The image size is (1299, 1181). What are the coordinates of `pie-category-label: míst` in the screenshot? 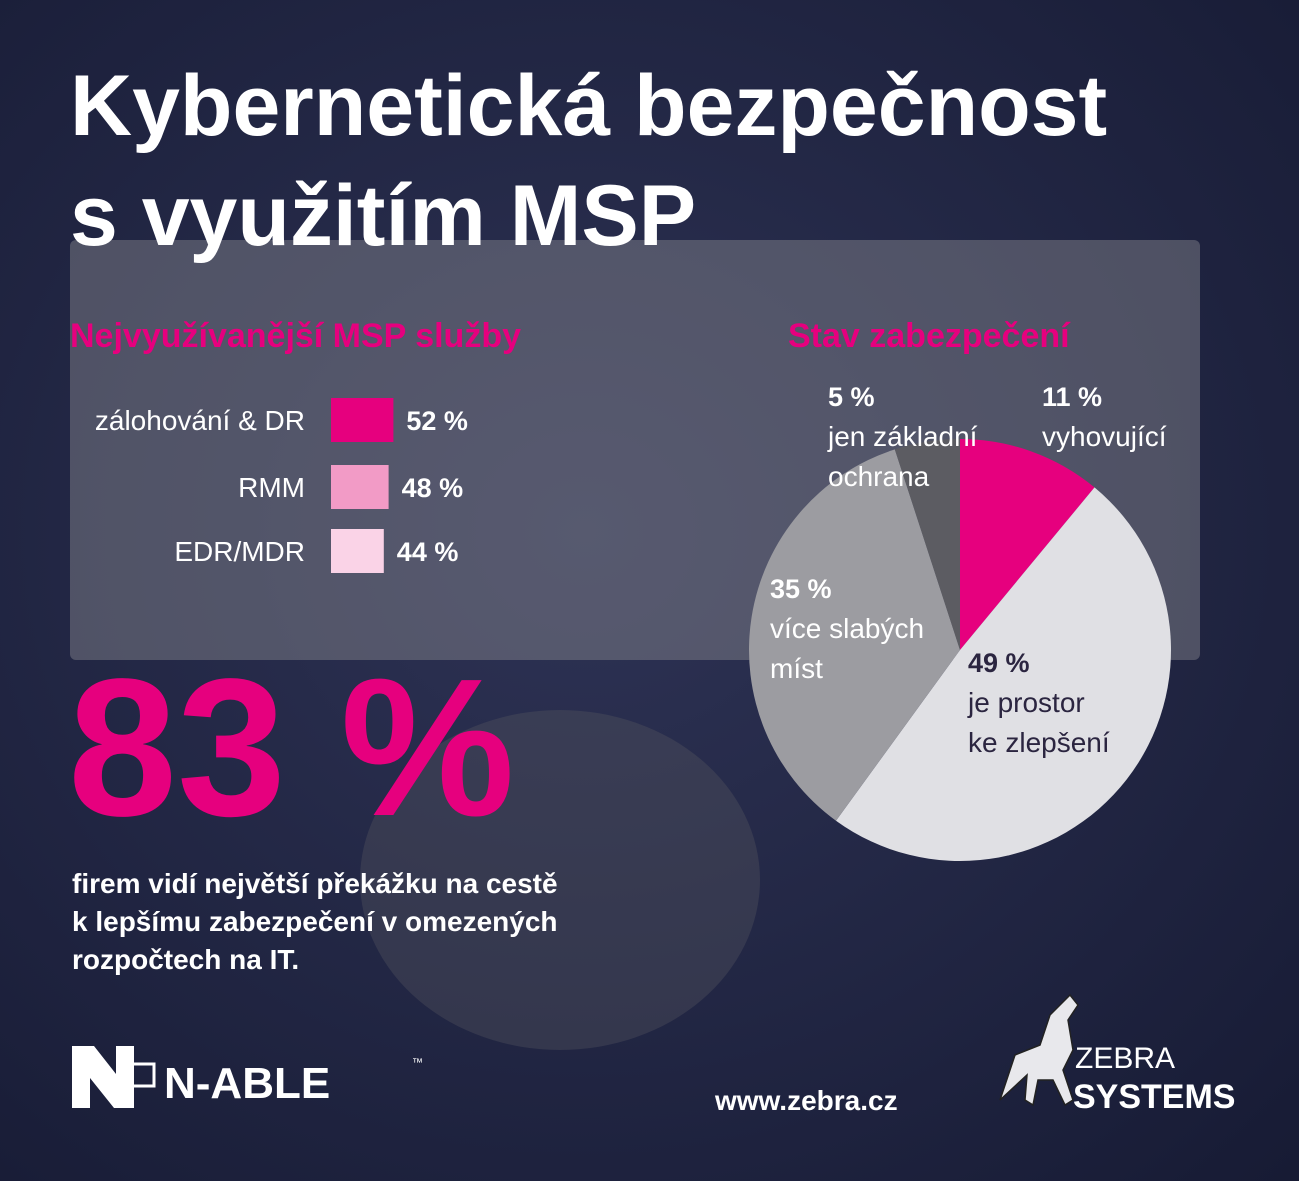 It's located at (796, 668).